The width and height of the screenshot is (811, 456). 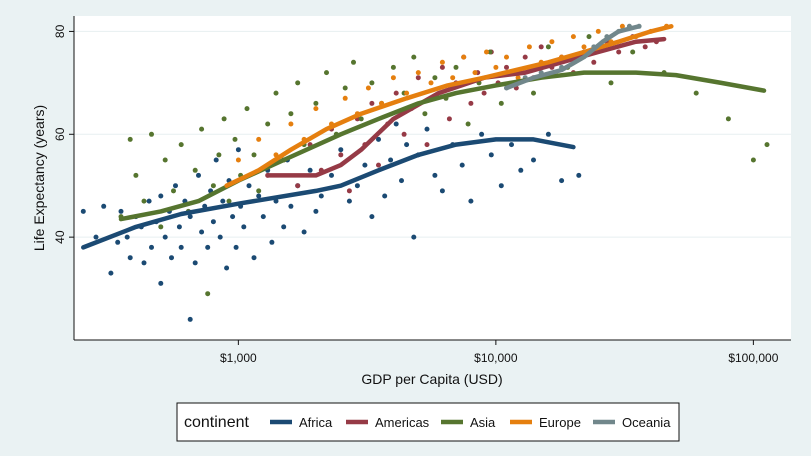 I want to click on legend-label-europe: Europe, so click(x=560, y=422).